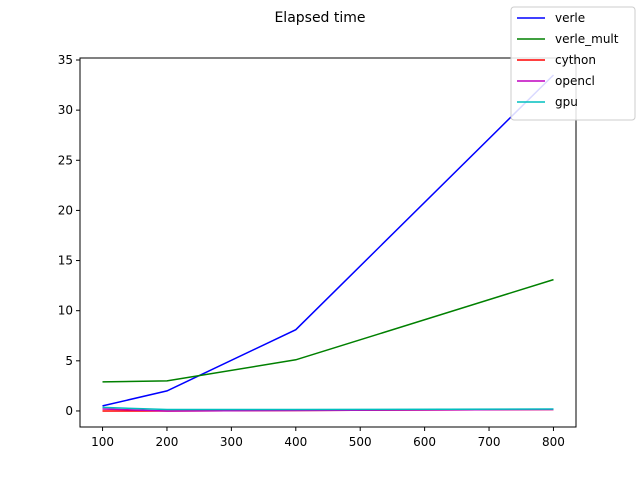 The width and height of the screenshot is (640, 480). What do you see at coordinates (65, 261) in the screenshot?
I see `y-tick-label: 15` at bounding box center [65, 261].